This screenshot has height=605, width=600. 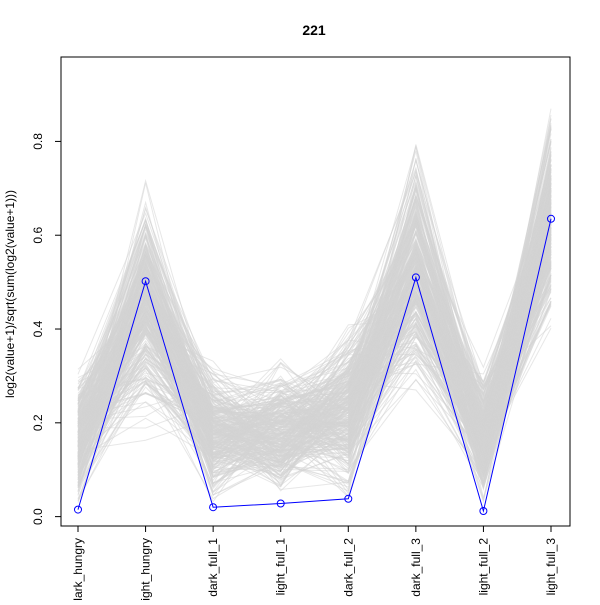 What do you see at coordinates (146, 569) in the screenshot?
I see `x-tick-label: light_hungry` at bounding box center [146, 569].